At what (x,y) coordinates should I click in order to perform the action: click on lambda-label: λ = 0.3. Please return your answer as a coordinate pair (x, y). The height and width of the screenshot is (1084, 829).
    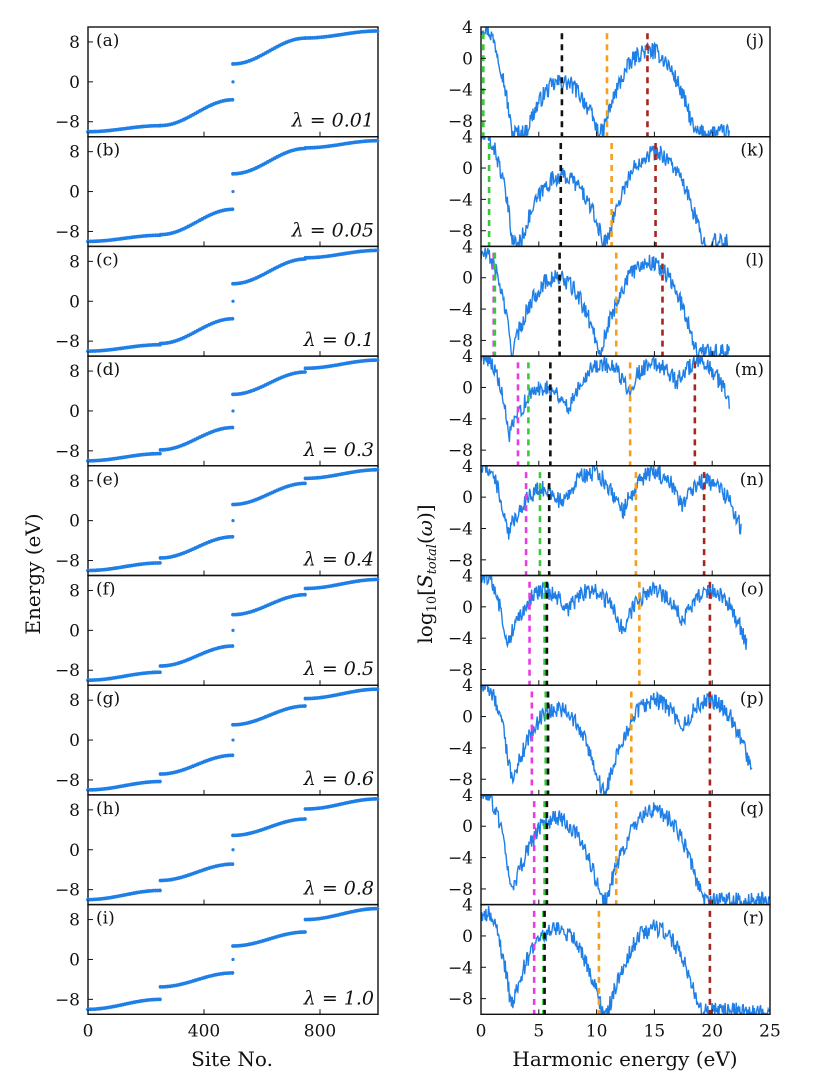
    Looking at the image, I should click on (338, 450).